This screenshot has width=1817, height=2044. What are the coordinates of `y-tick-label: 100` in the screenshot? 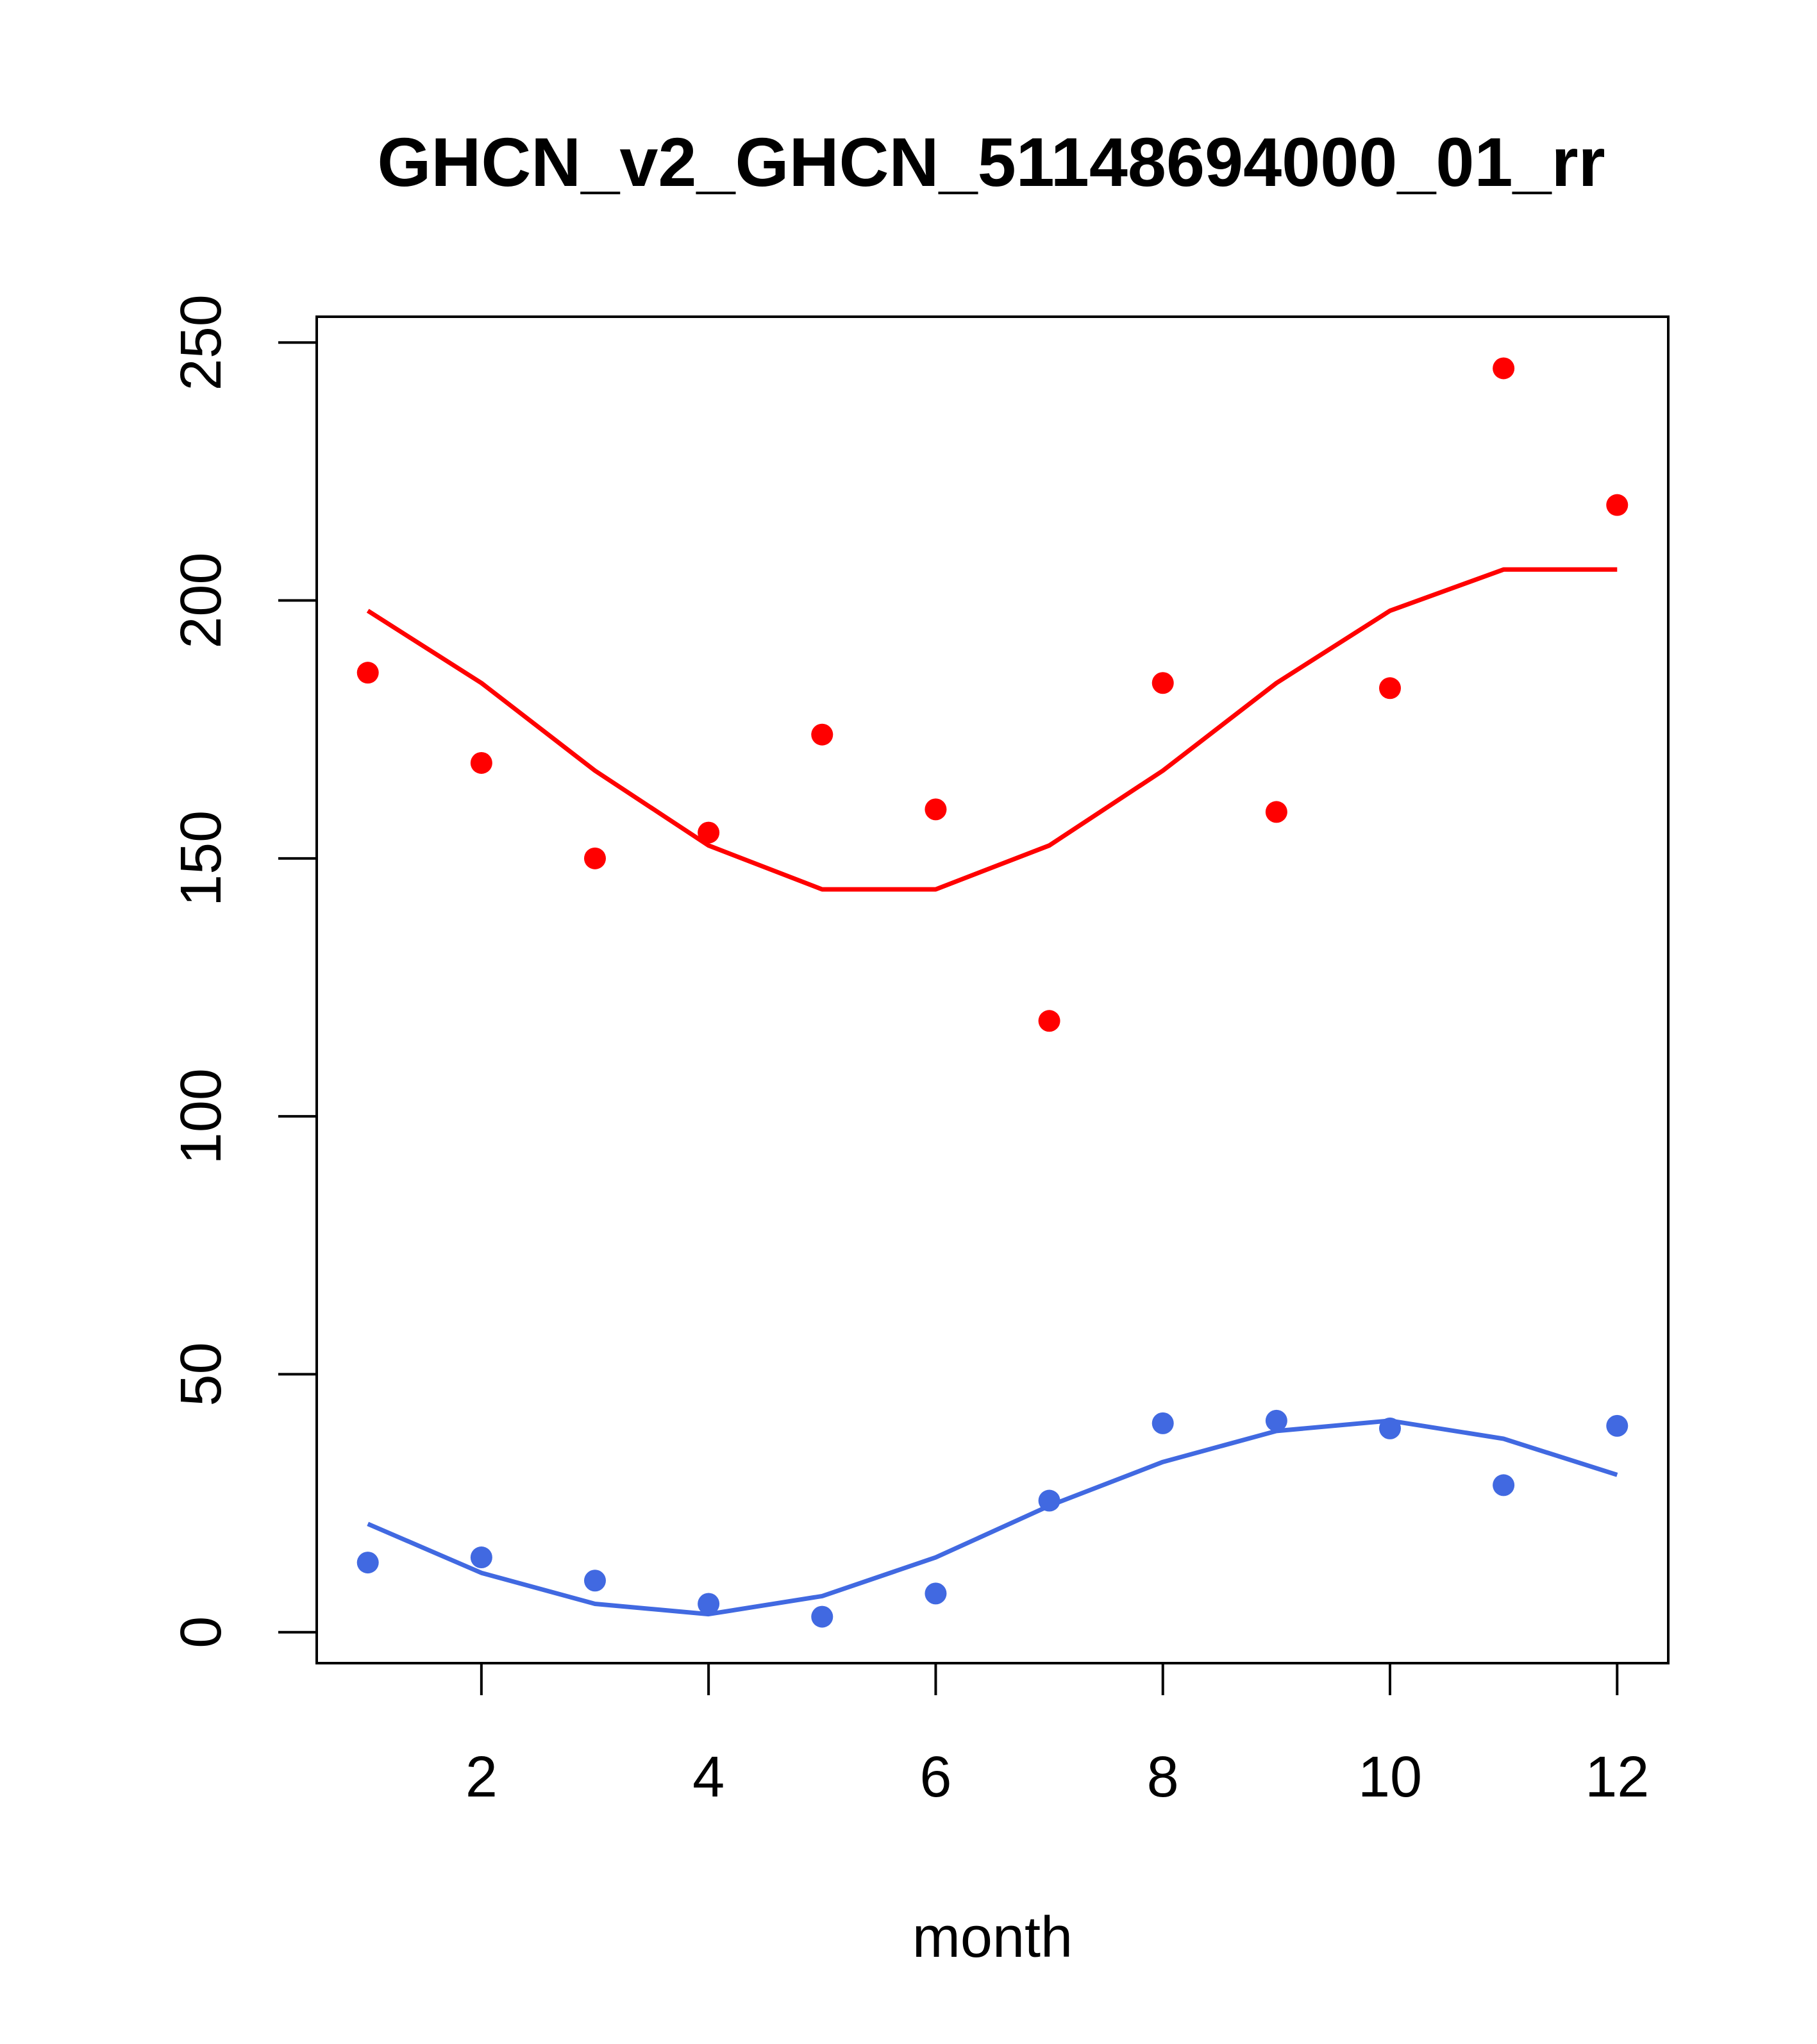 It's located at (201, 1116).